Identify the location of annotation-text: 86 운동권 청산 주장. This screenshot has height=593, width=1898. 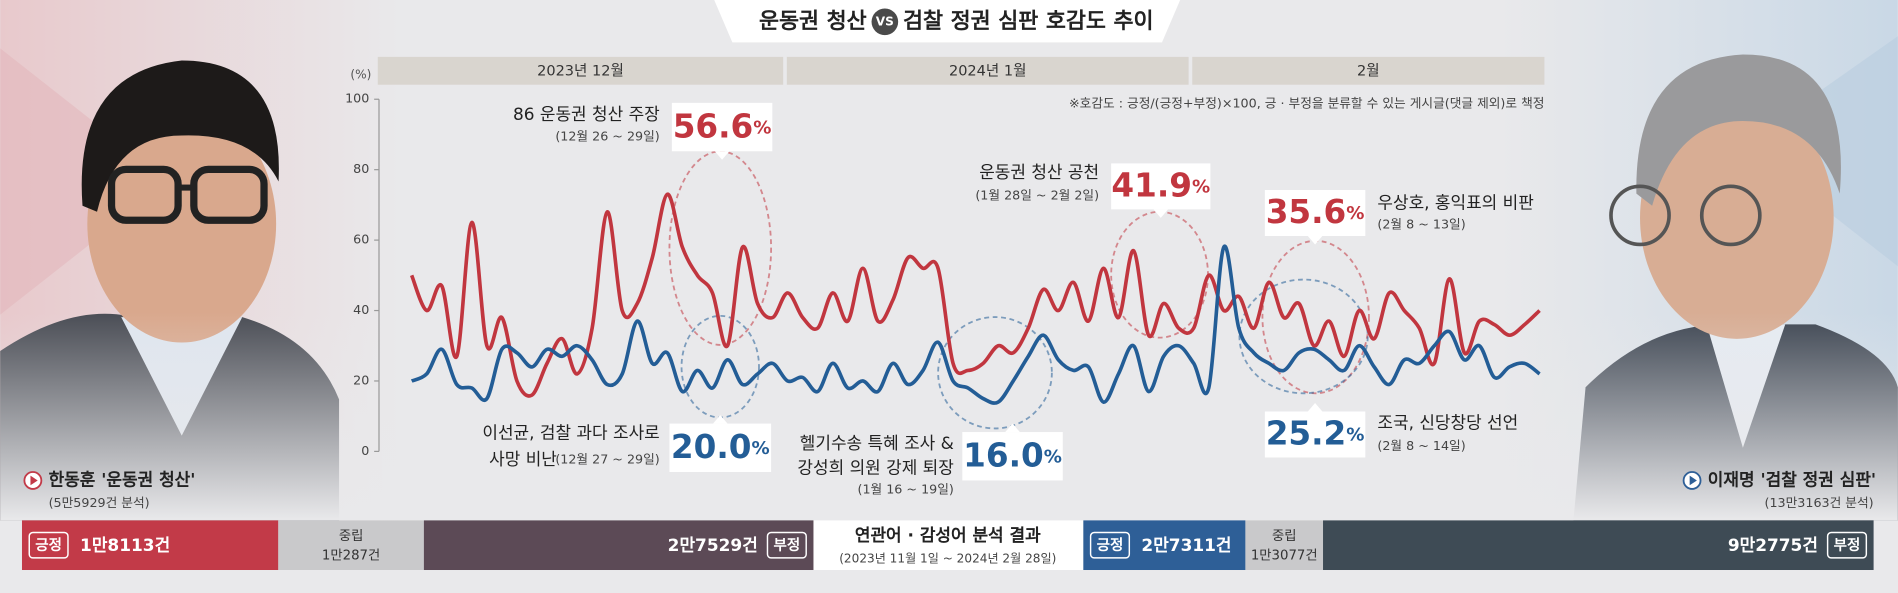
(586, 114).